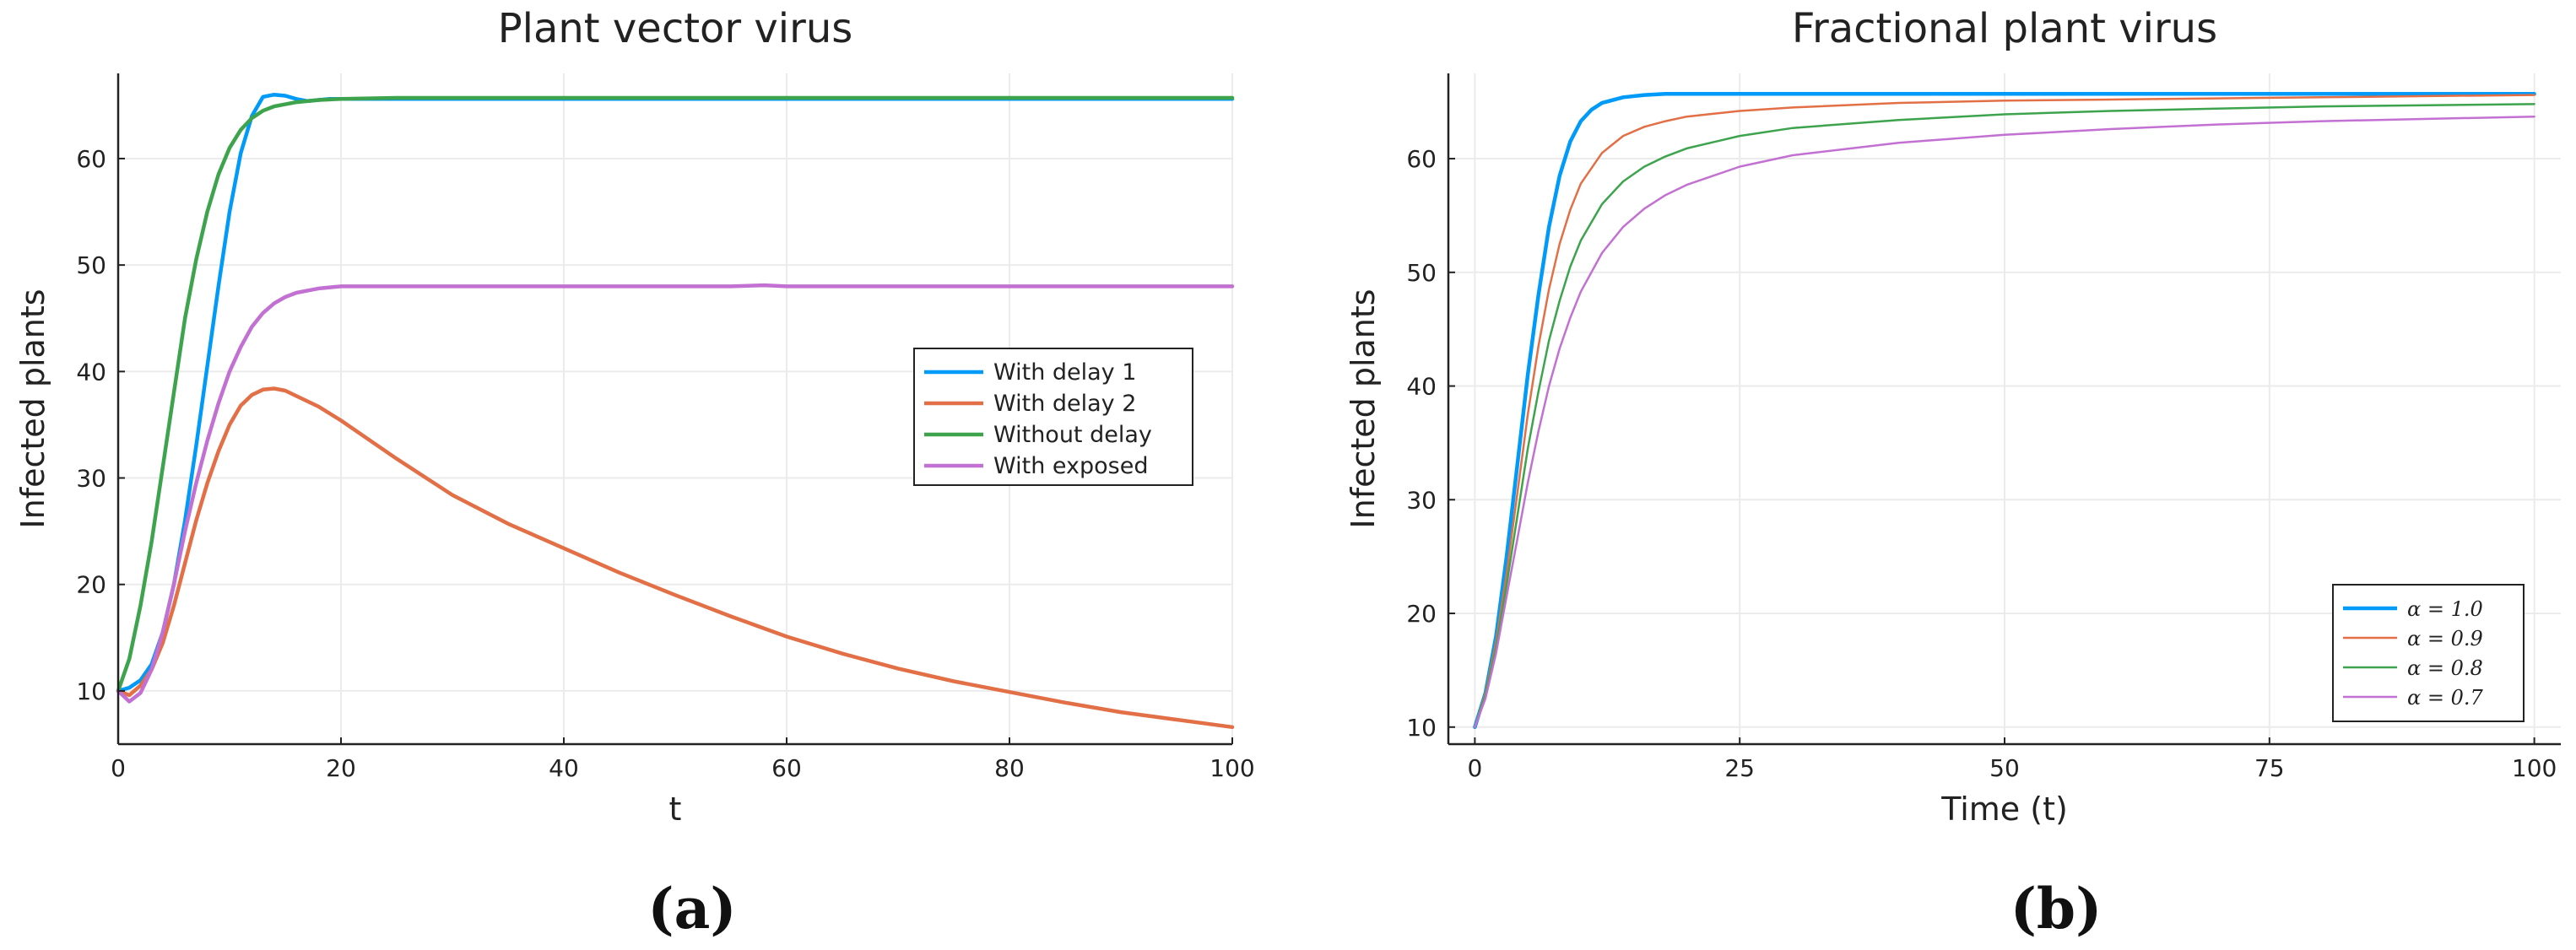 The image size is (2576, 950). What do you see at coordinates (2445, 698) in the screenshot?
I see `legend-label-4: α = 0.7` at bounding box center [2445, 698].